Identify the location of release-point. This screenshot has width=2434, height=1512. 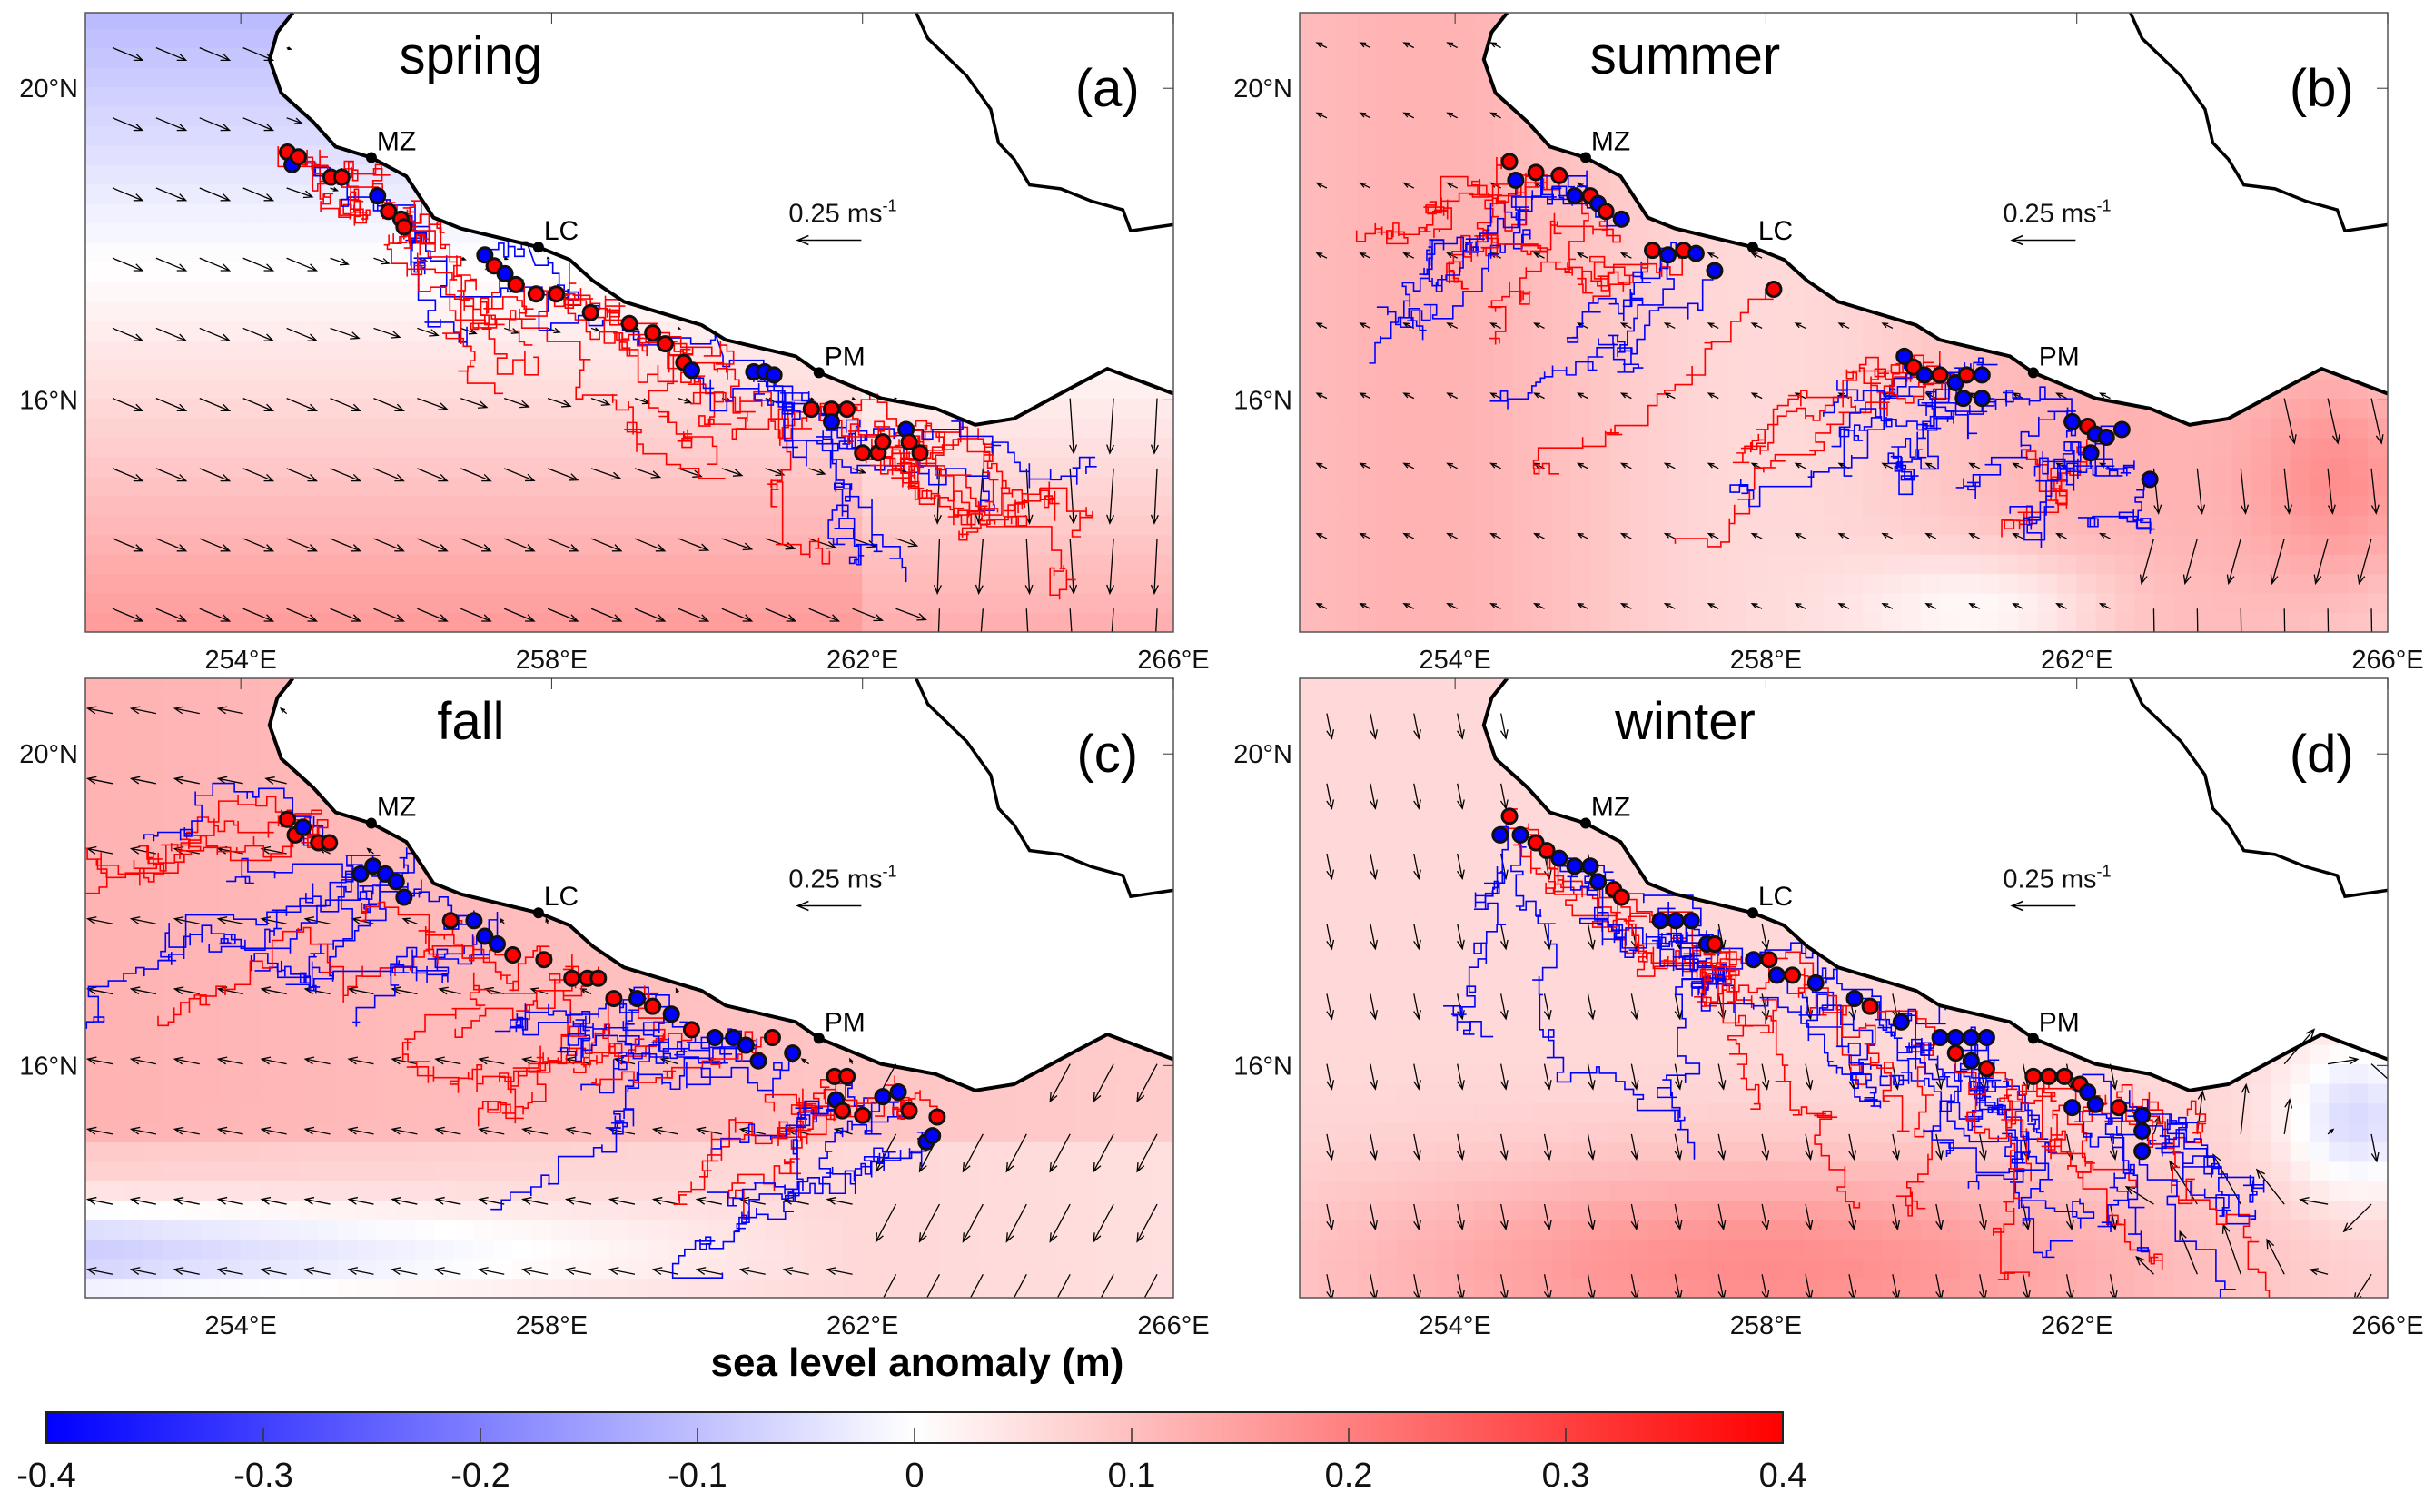
(1510, 162).